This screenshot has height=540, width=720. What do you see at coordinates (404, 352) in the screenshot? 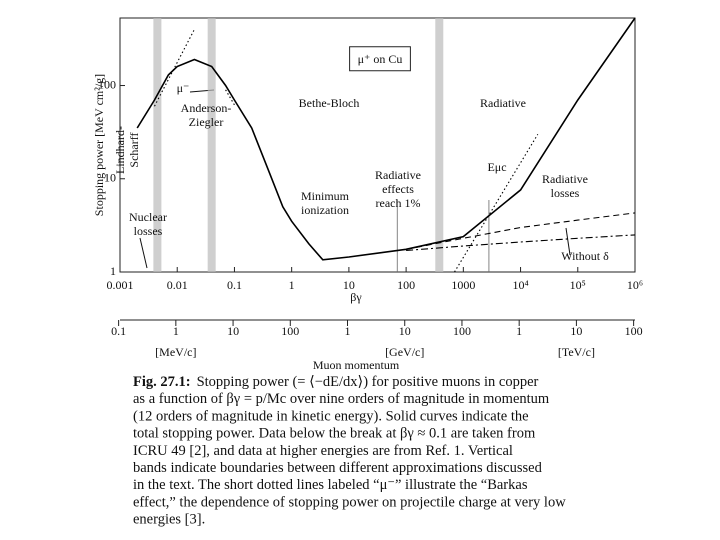
I see `x2-unit-label: [GeV/c]` at bounding box center [404, 352].